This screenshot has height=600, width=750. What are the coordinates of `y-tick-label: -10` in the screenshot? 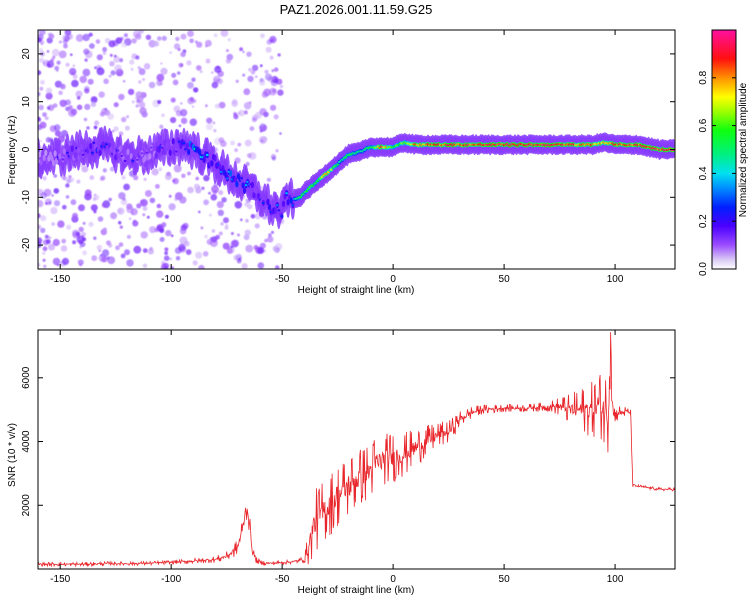 It's located at (26, 197).